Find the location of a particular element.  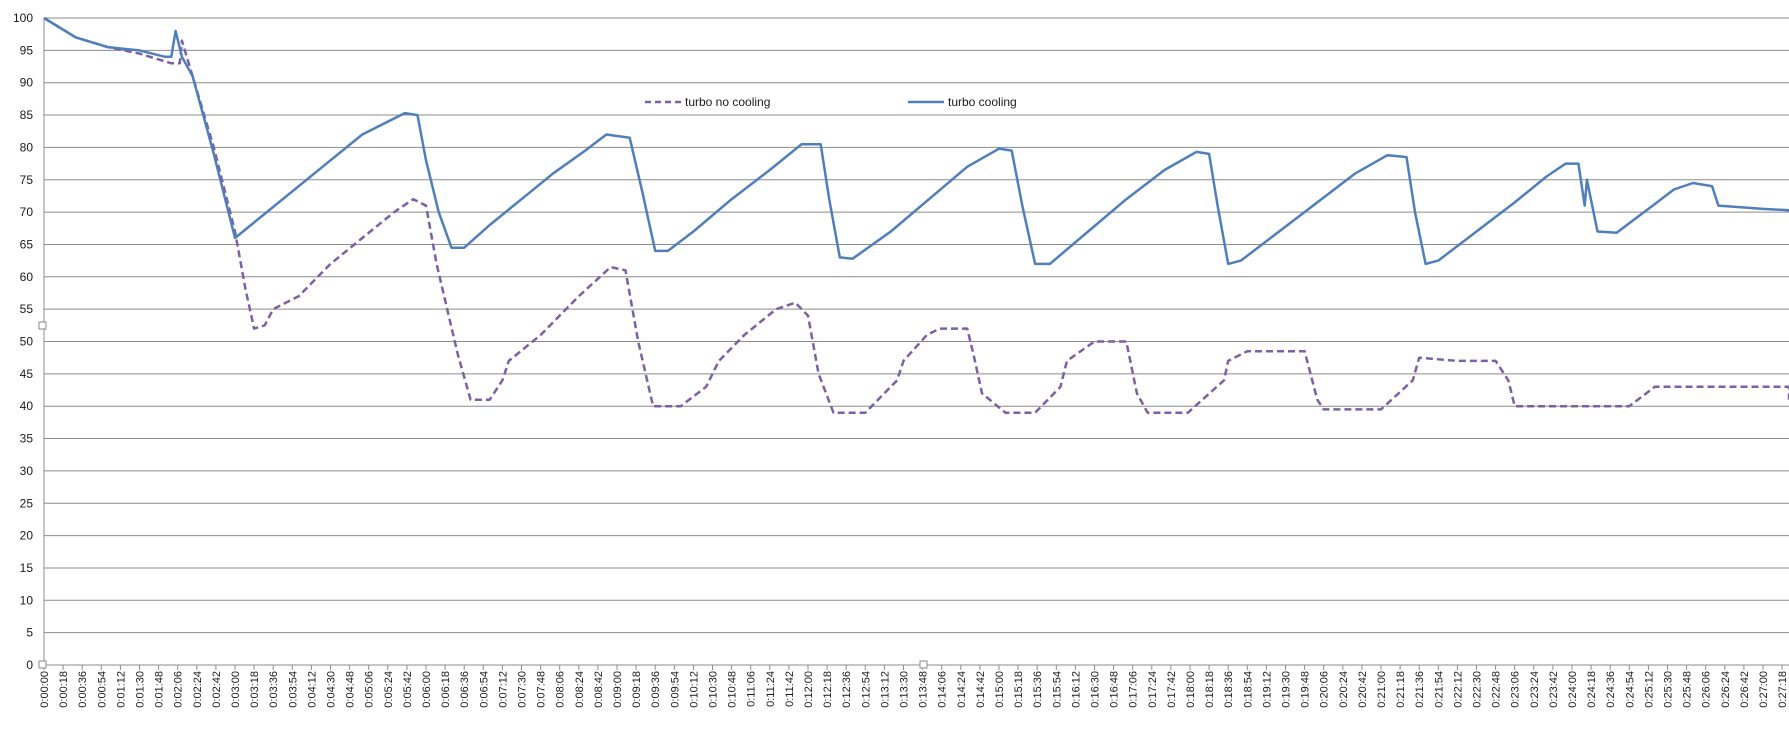

x-tick-label: 0:09:36 is located at coordinates (656, 689).